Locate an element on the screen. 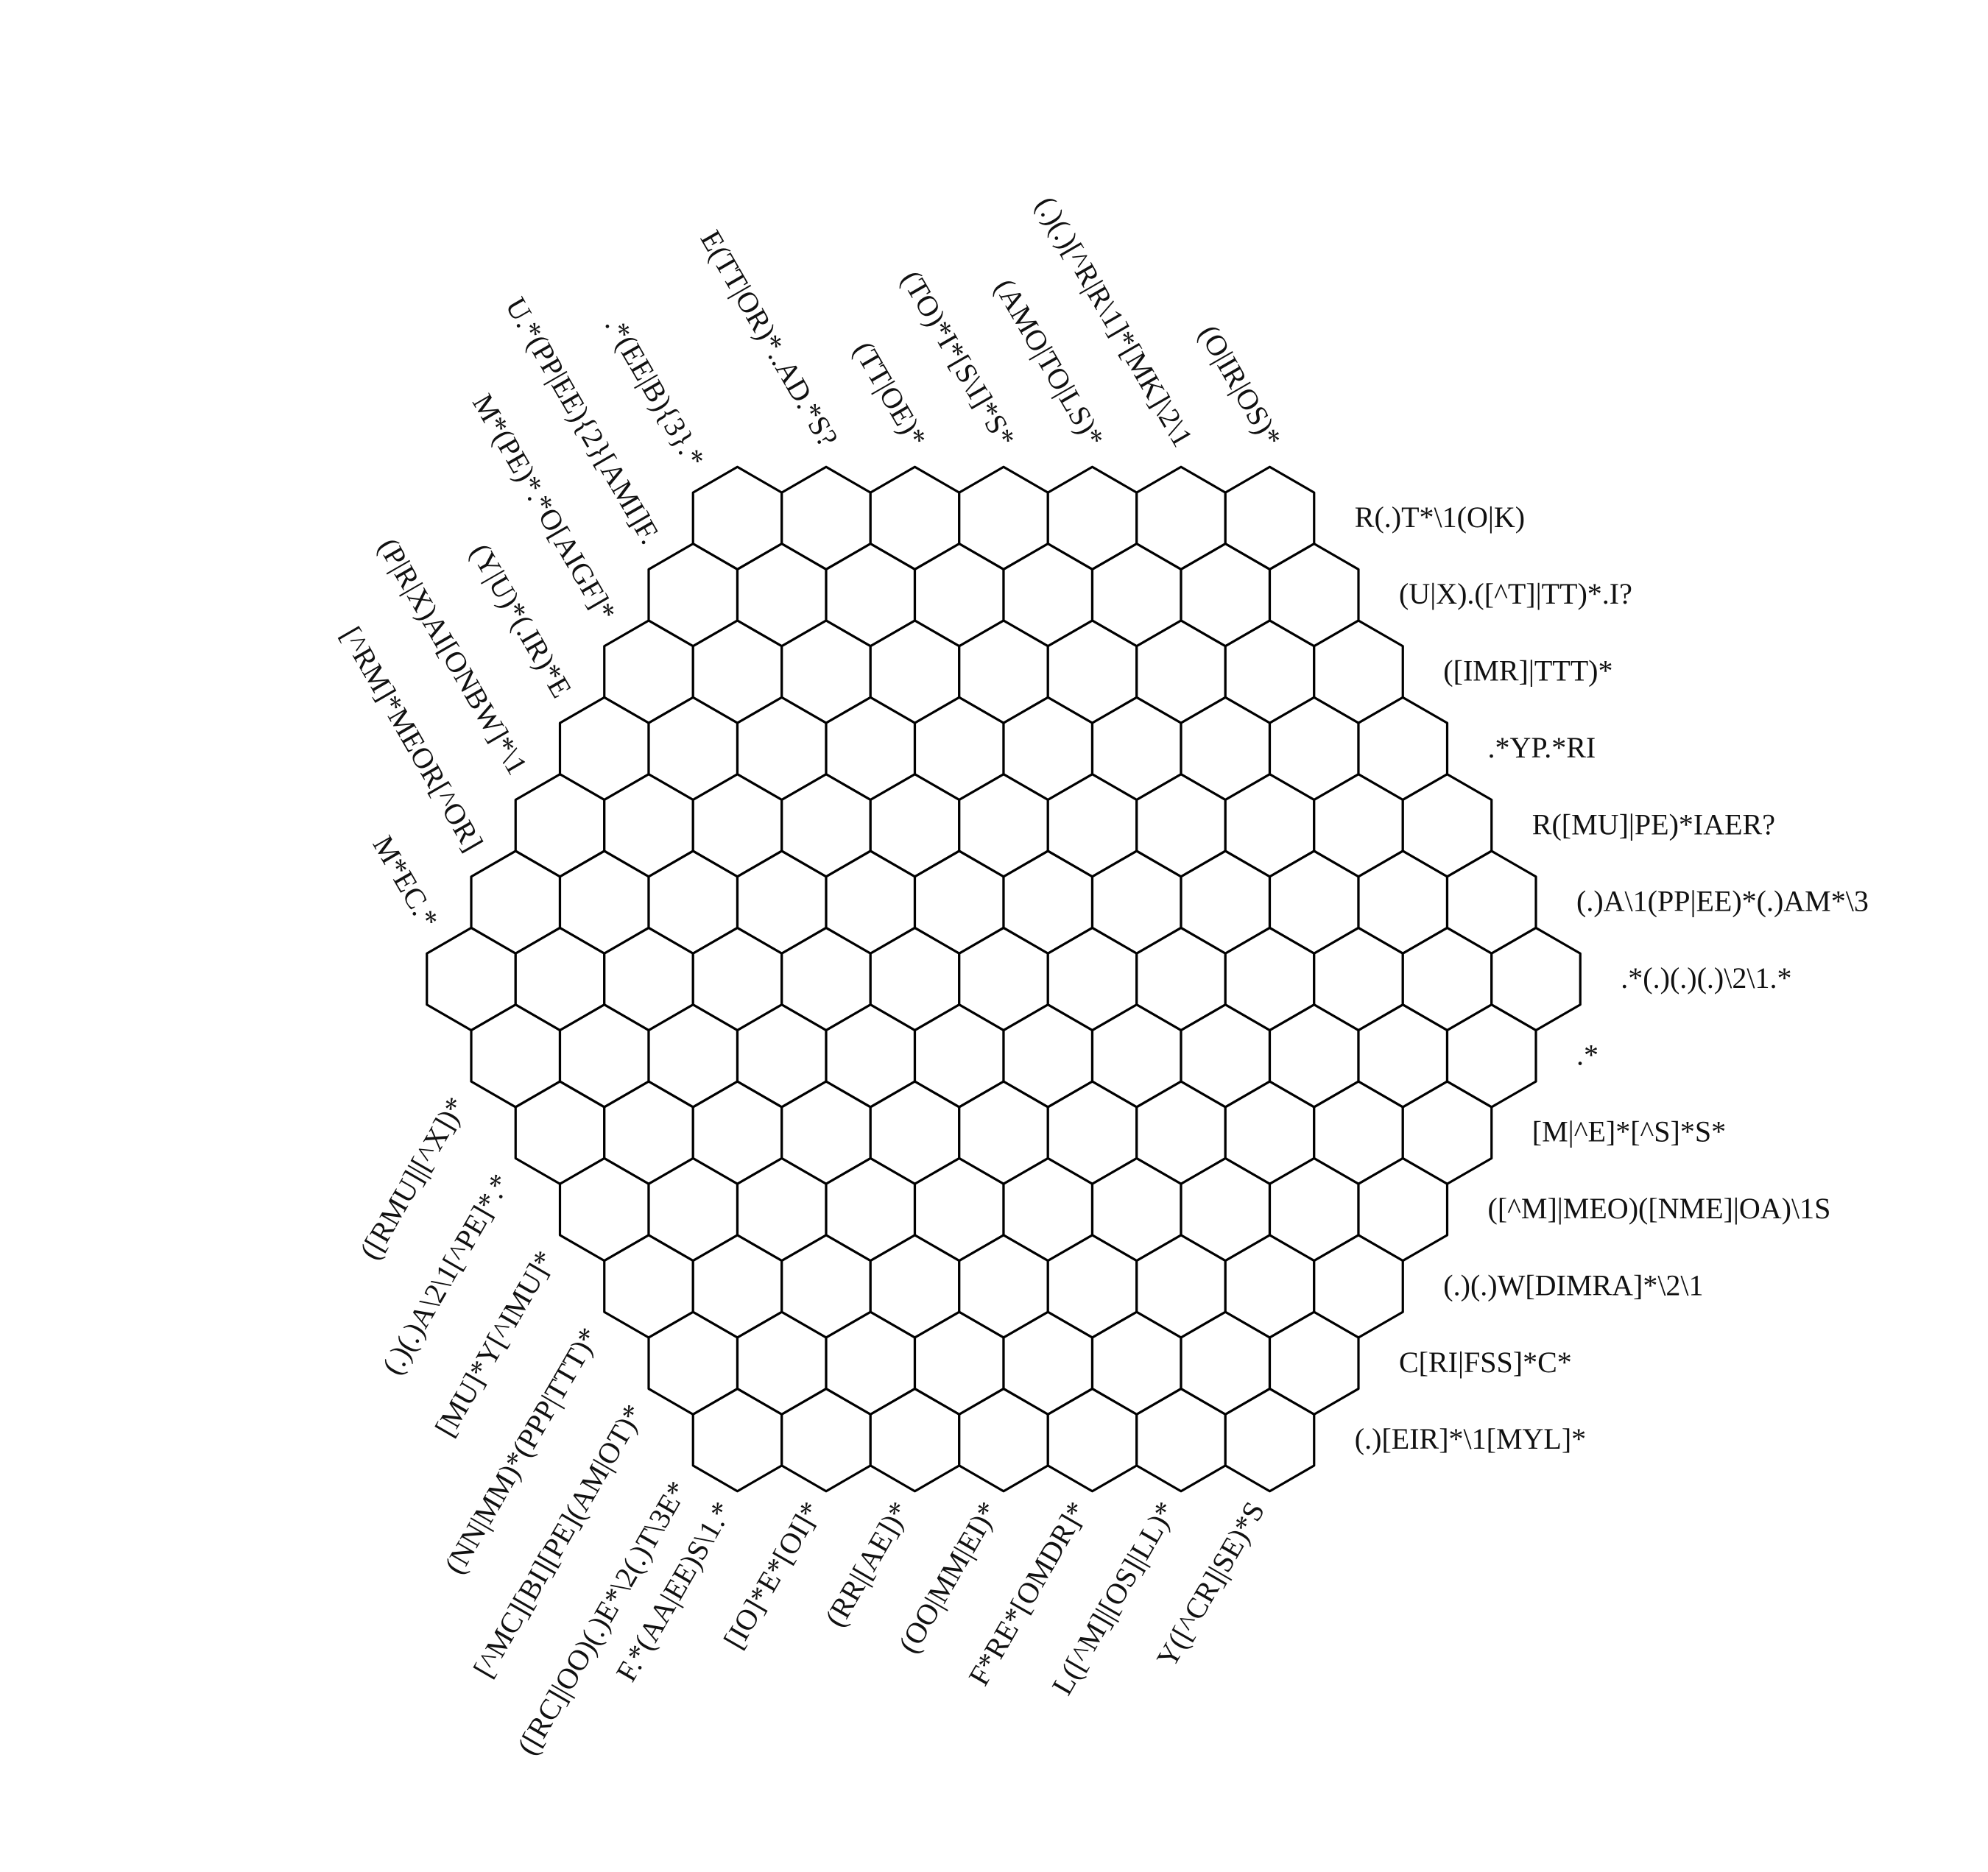 The height and width of the screenshot is (1872, 1988). right-clue: ([^M]|MEO)([NME]|OA)\1S is located at coordinates (1659, 1209).